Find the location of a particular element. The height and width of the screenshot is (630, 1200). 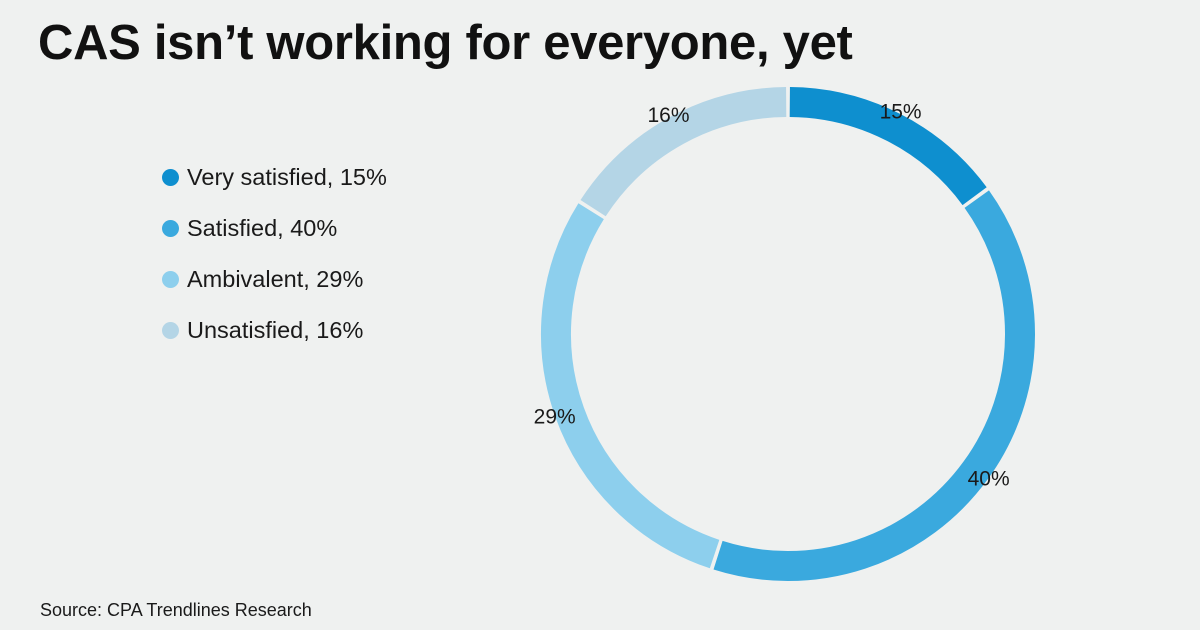

data-label-satisfied: 40% is located at coordinates (989, 478).